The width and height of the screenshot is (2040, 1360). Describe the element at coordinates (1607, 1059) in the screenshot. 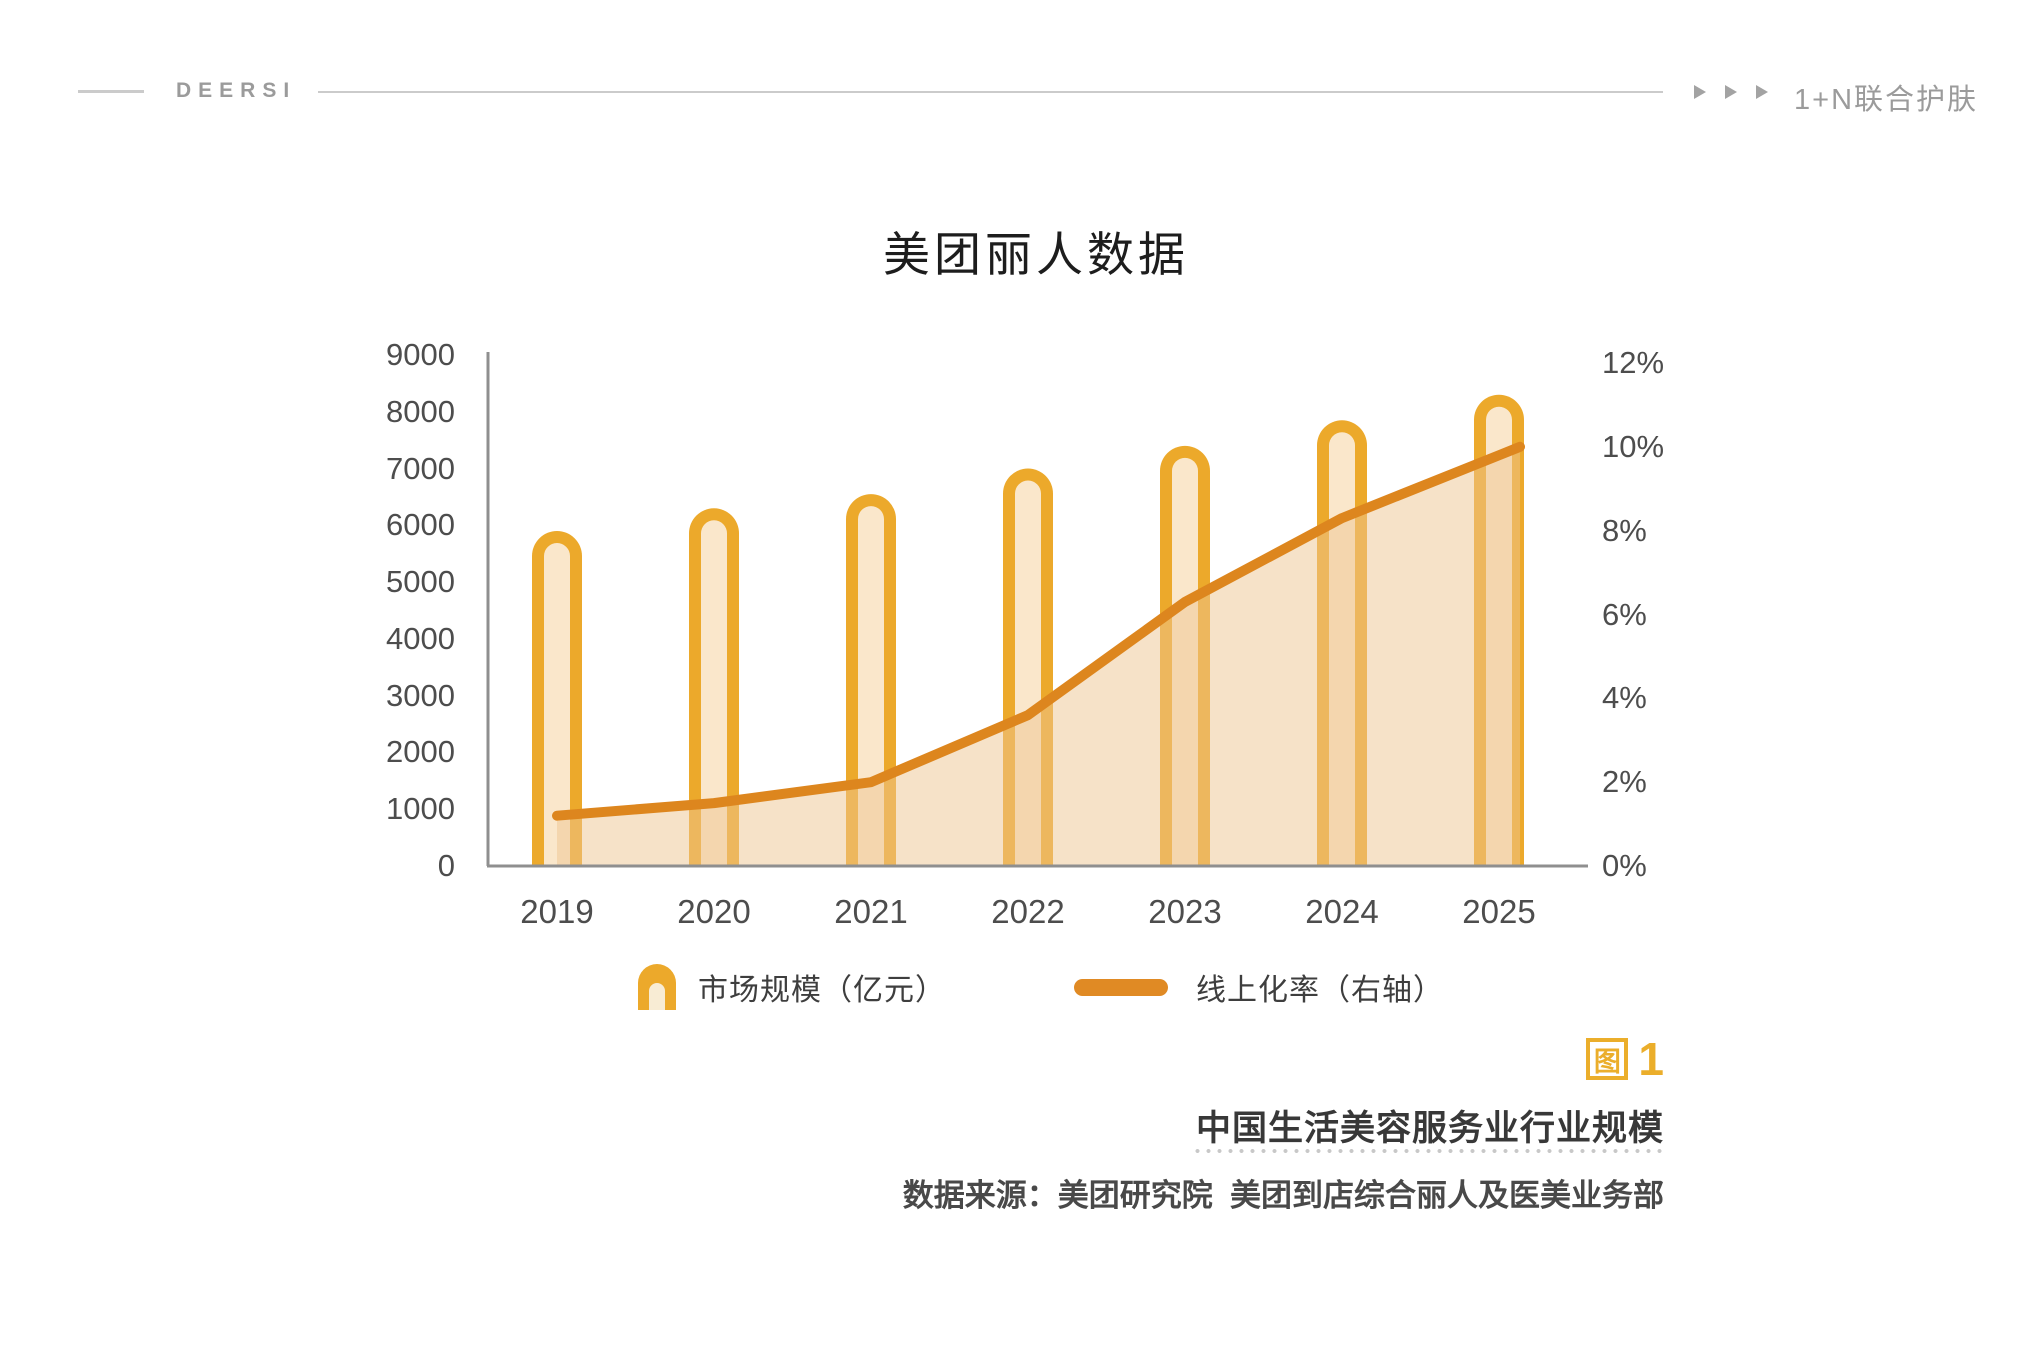

I see `figure-badge-icon: 图` at that location.